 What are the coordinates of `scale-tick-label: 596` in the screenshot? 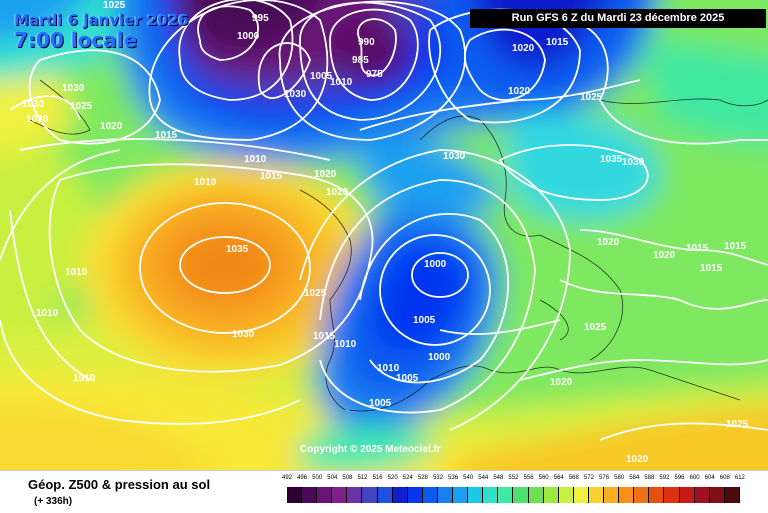 It's located at (679, 478).